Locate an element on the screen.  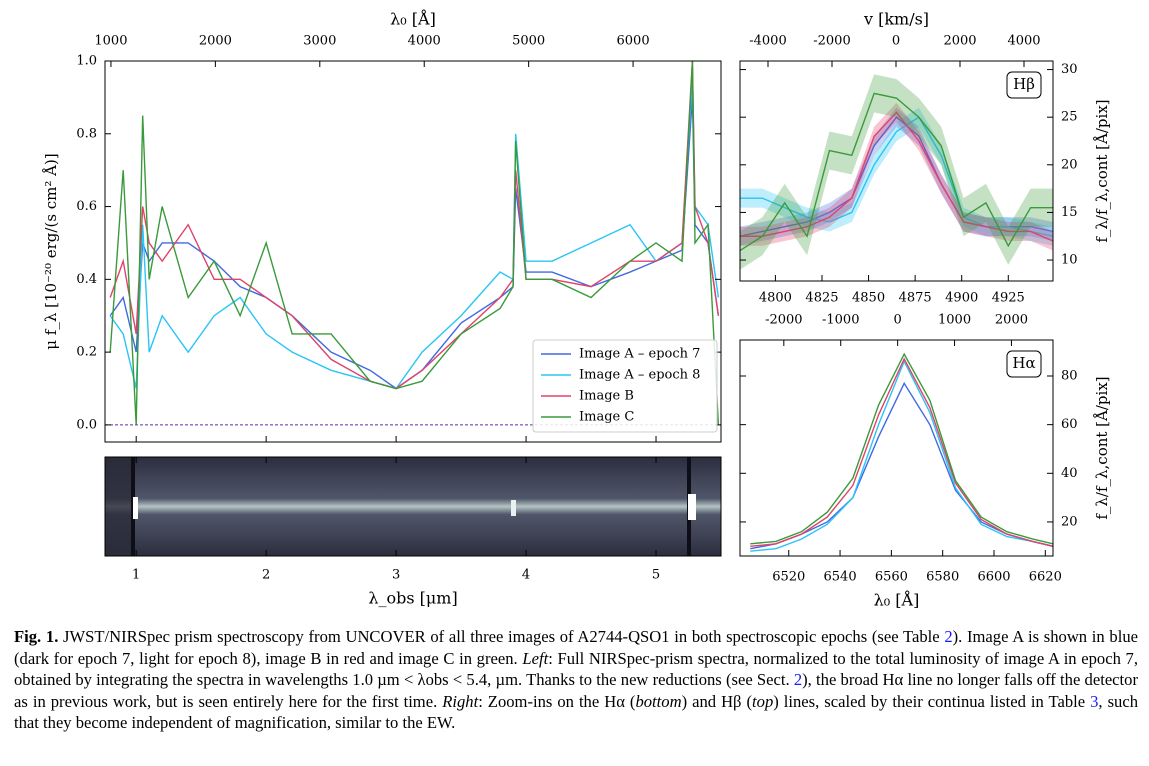
plot-frame is located at coordinates (896, 448).